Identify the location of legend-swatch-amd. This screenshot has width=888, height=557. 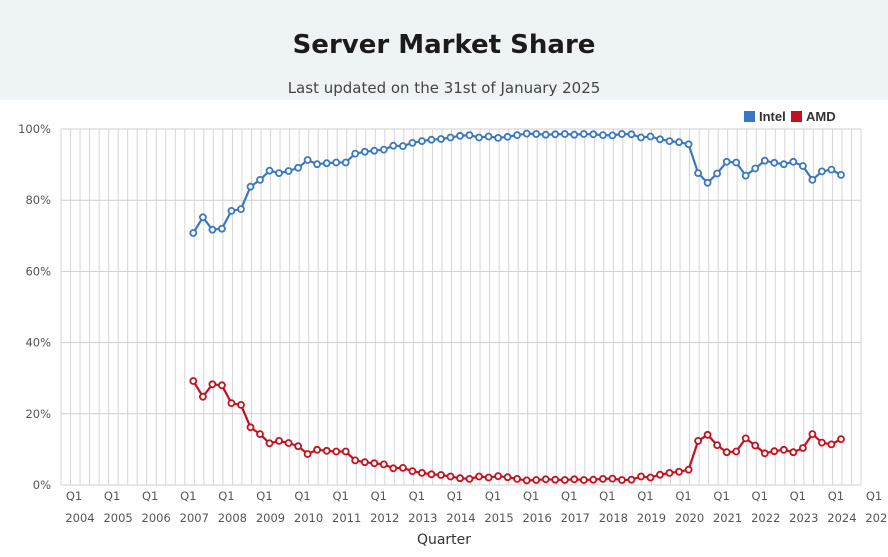
(796, 116).